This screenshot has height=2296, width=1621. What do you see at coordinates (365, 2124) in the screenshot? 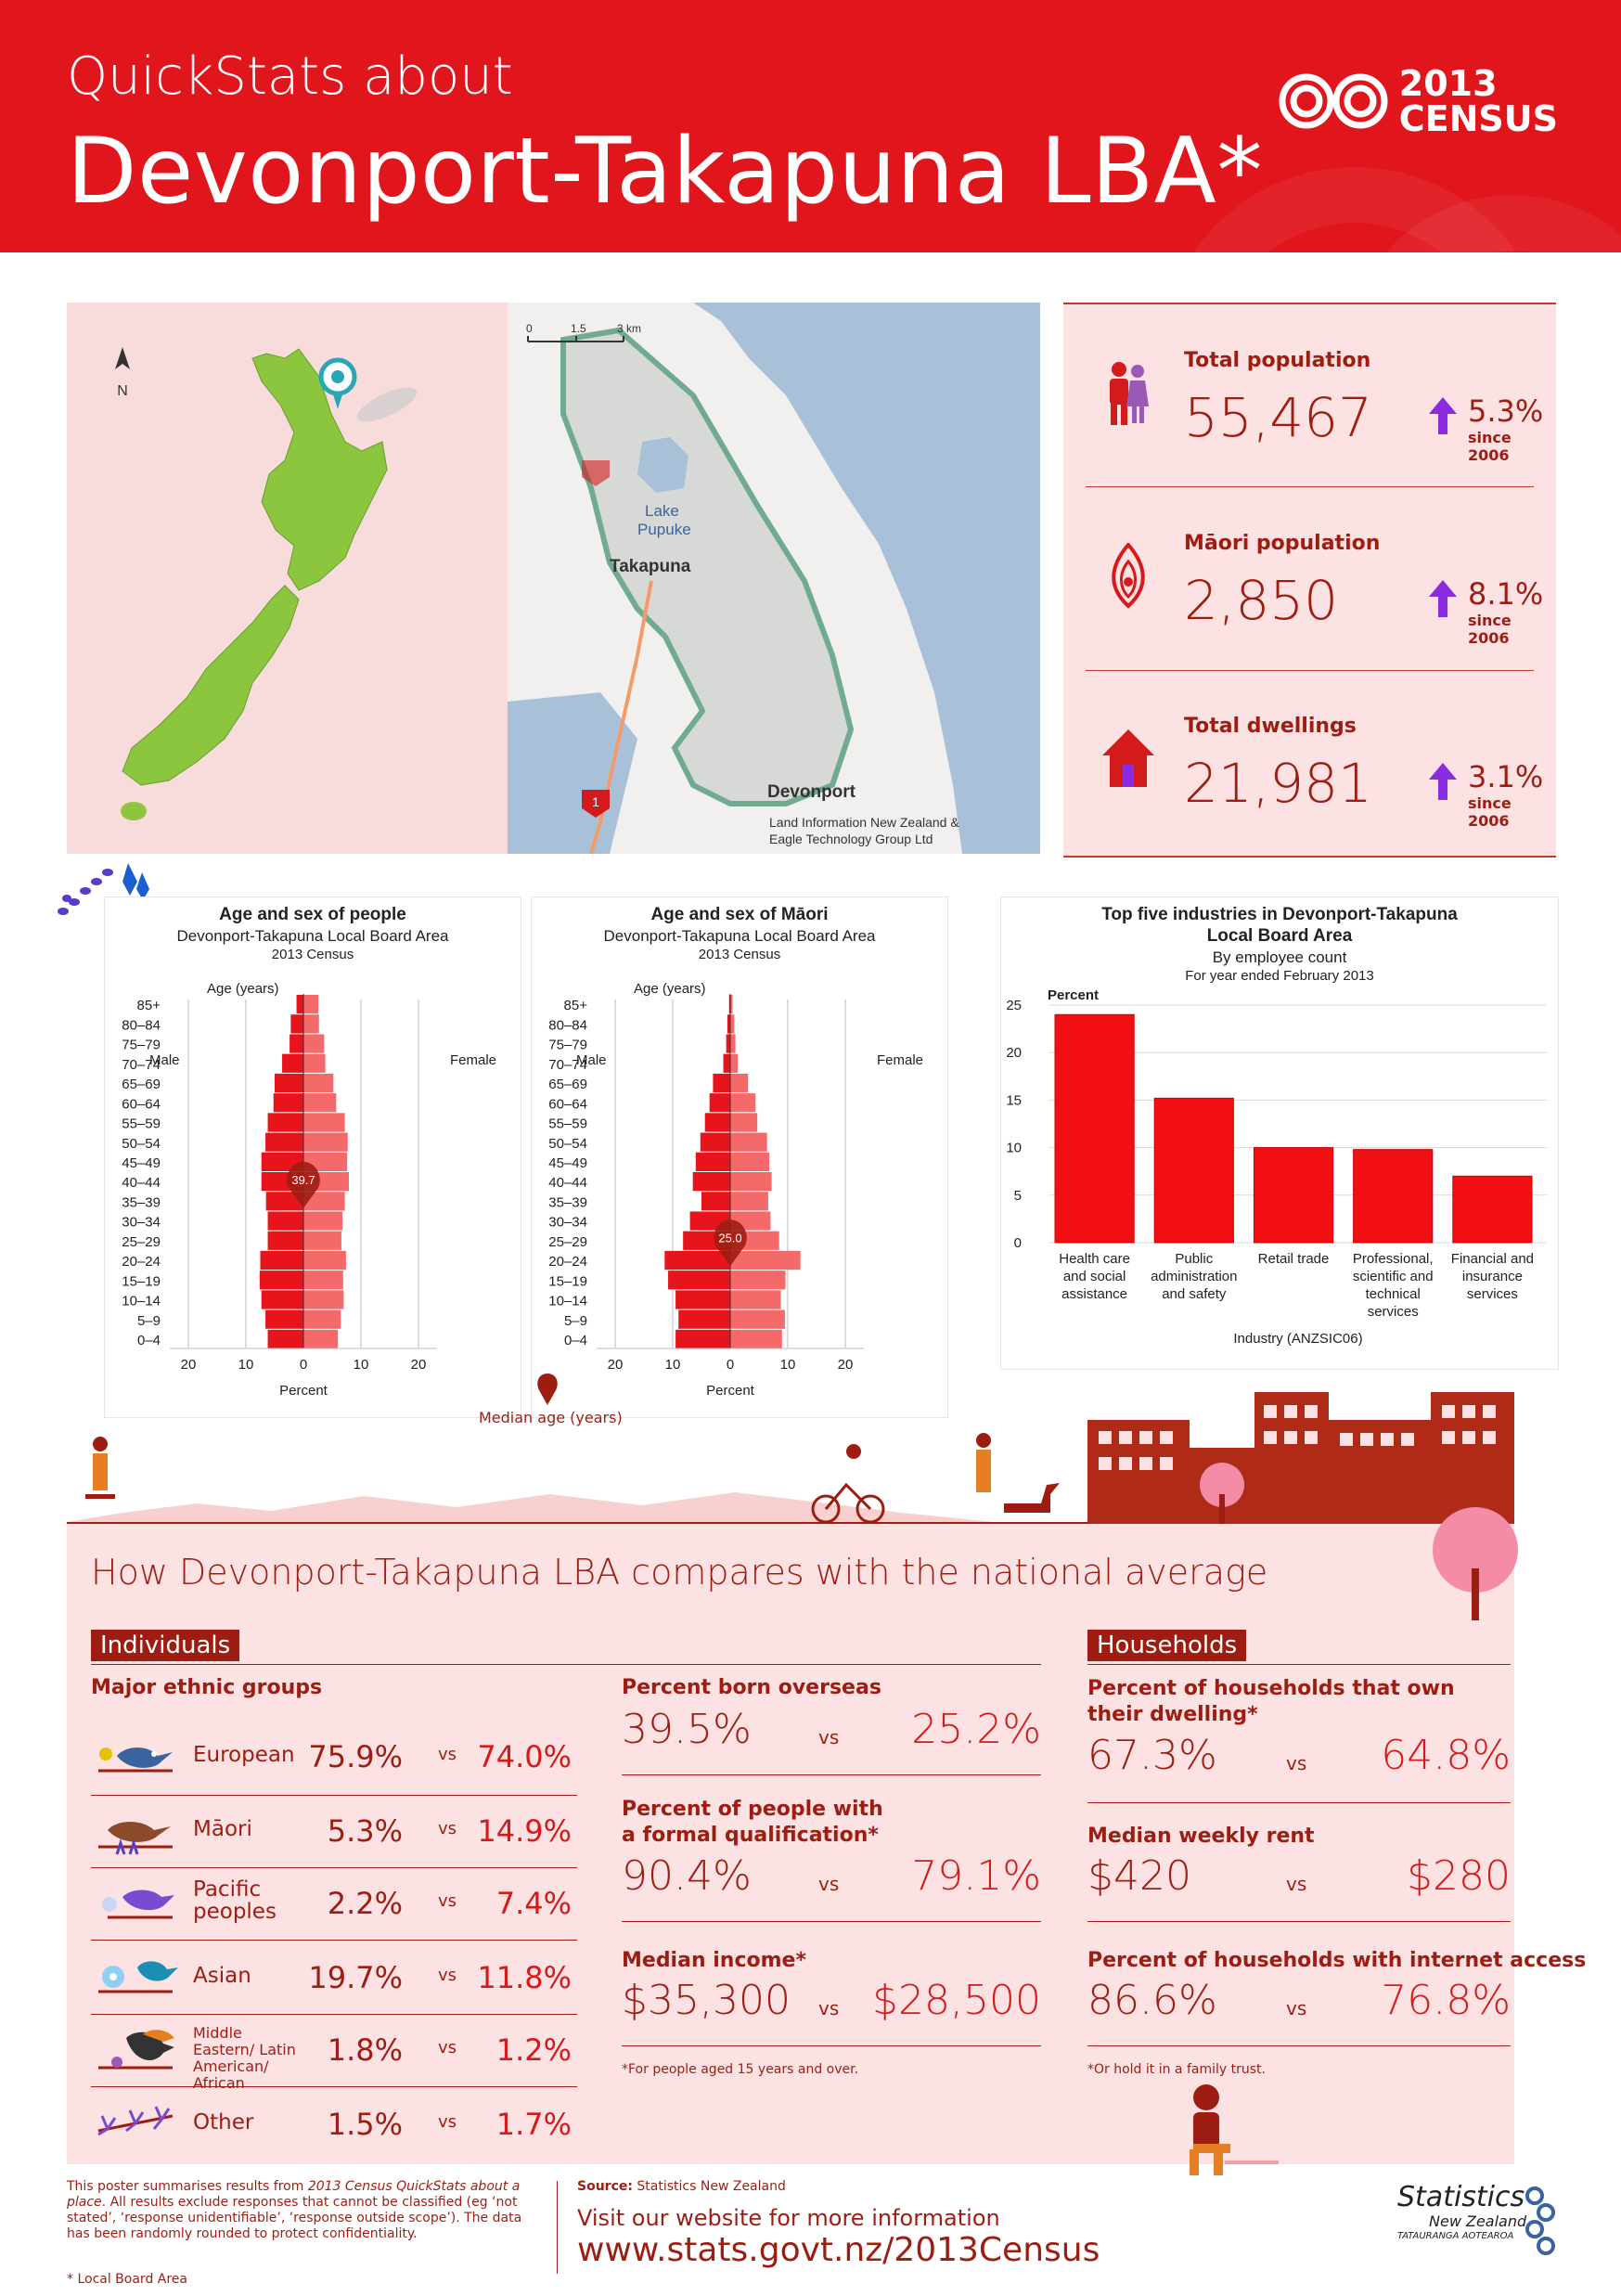
I see `ethnic-local-value: 1.5%` at bounding box center [365, 2124].